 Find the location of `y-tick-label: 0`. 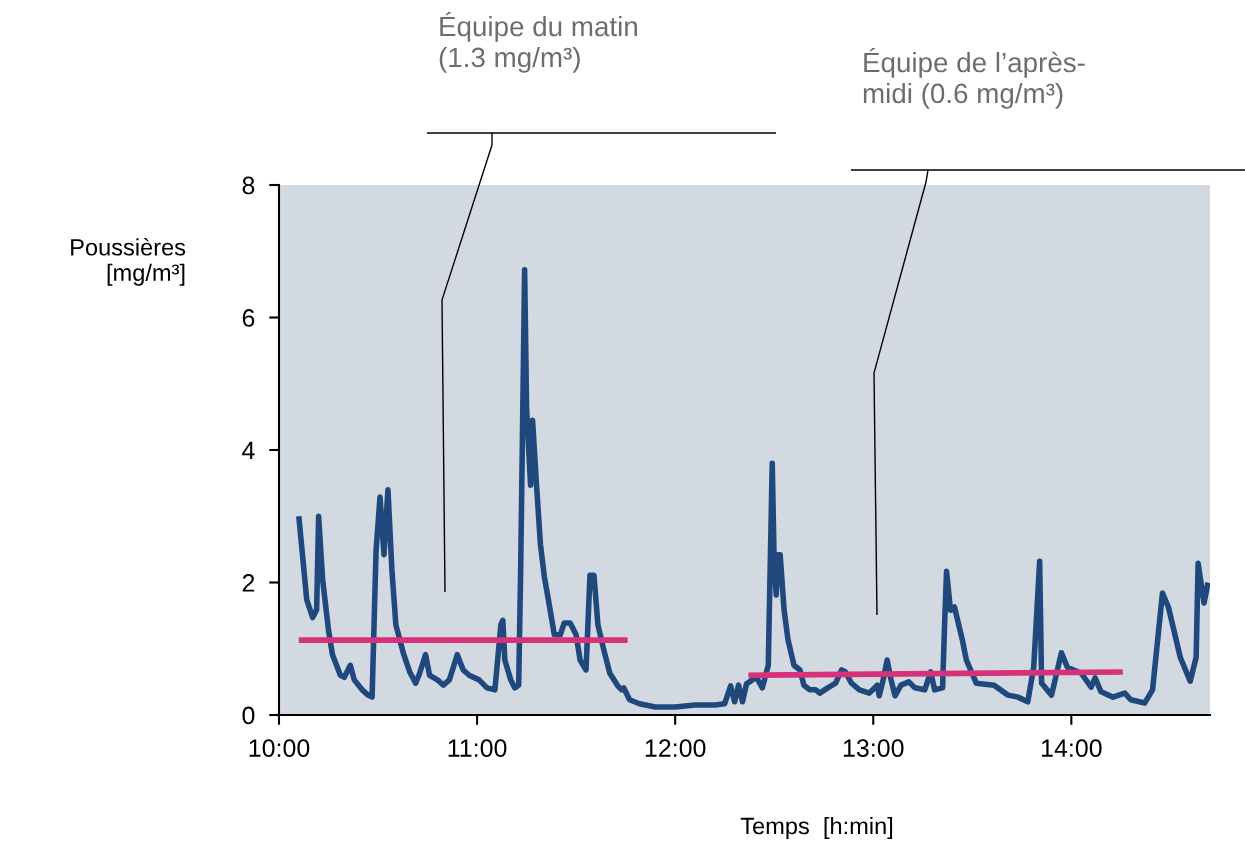

y-tick-label: 0 is located at coordinates (248, 715).